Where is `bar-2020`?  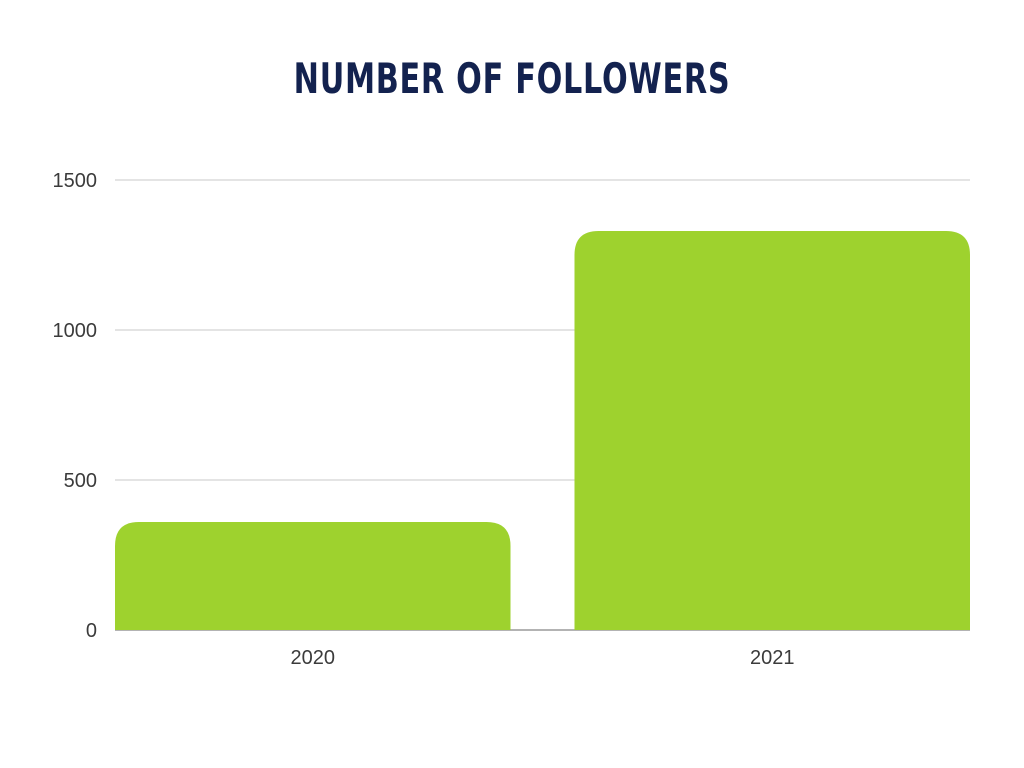 bar-2020 is located at coordinates (313, 576).